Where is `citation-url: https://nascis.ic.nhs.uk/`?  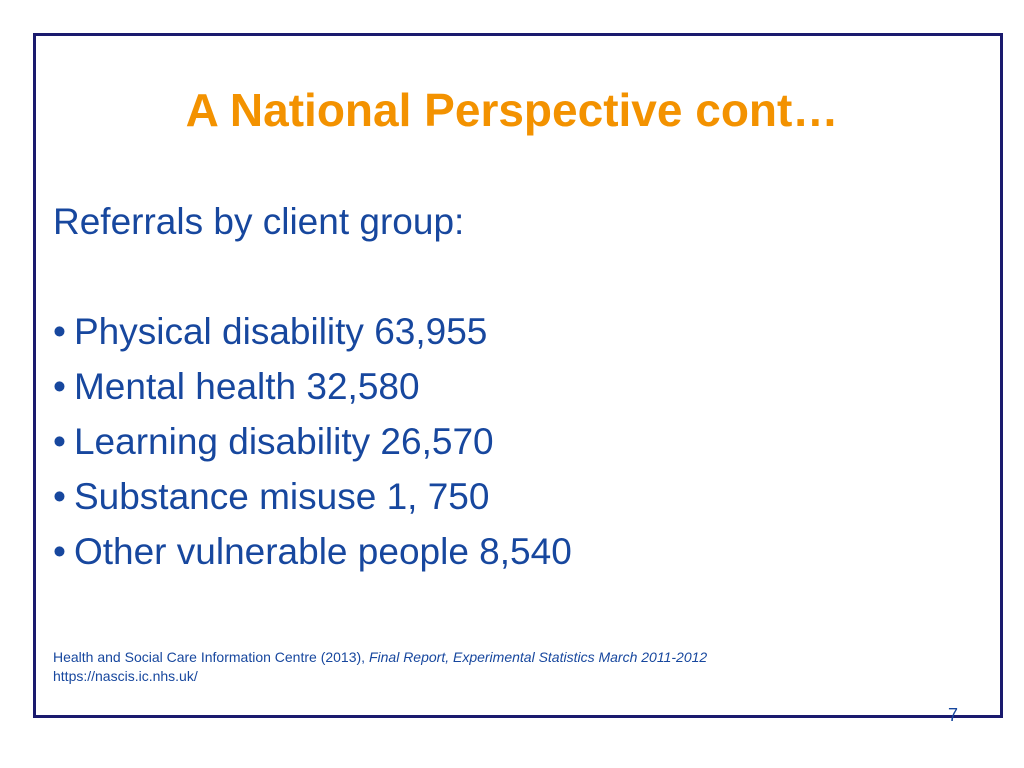 citation-url: https://nascis.ic.nhs.uk/ is located at coordinates (125, 676).